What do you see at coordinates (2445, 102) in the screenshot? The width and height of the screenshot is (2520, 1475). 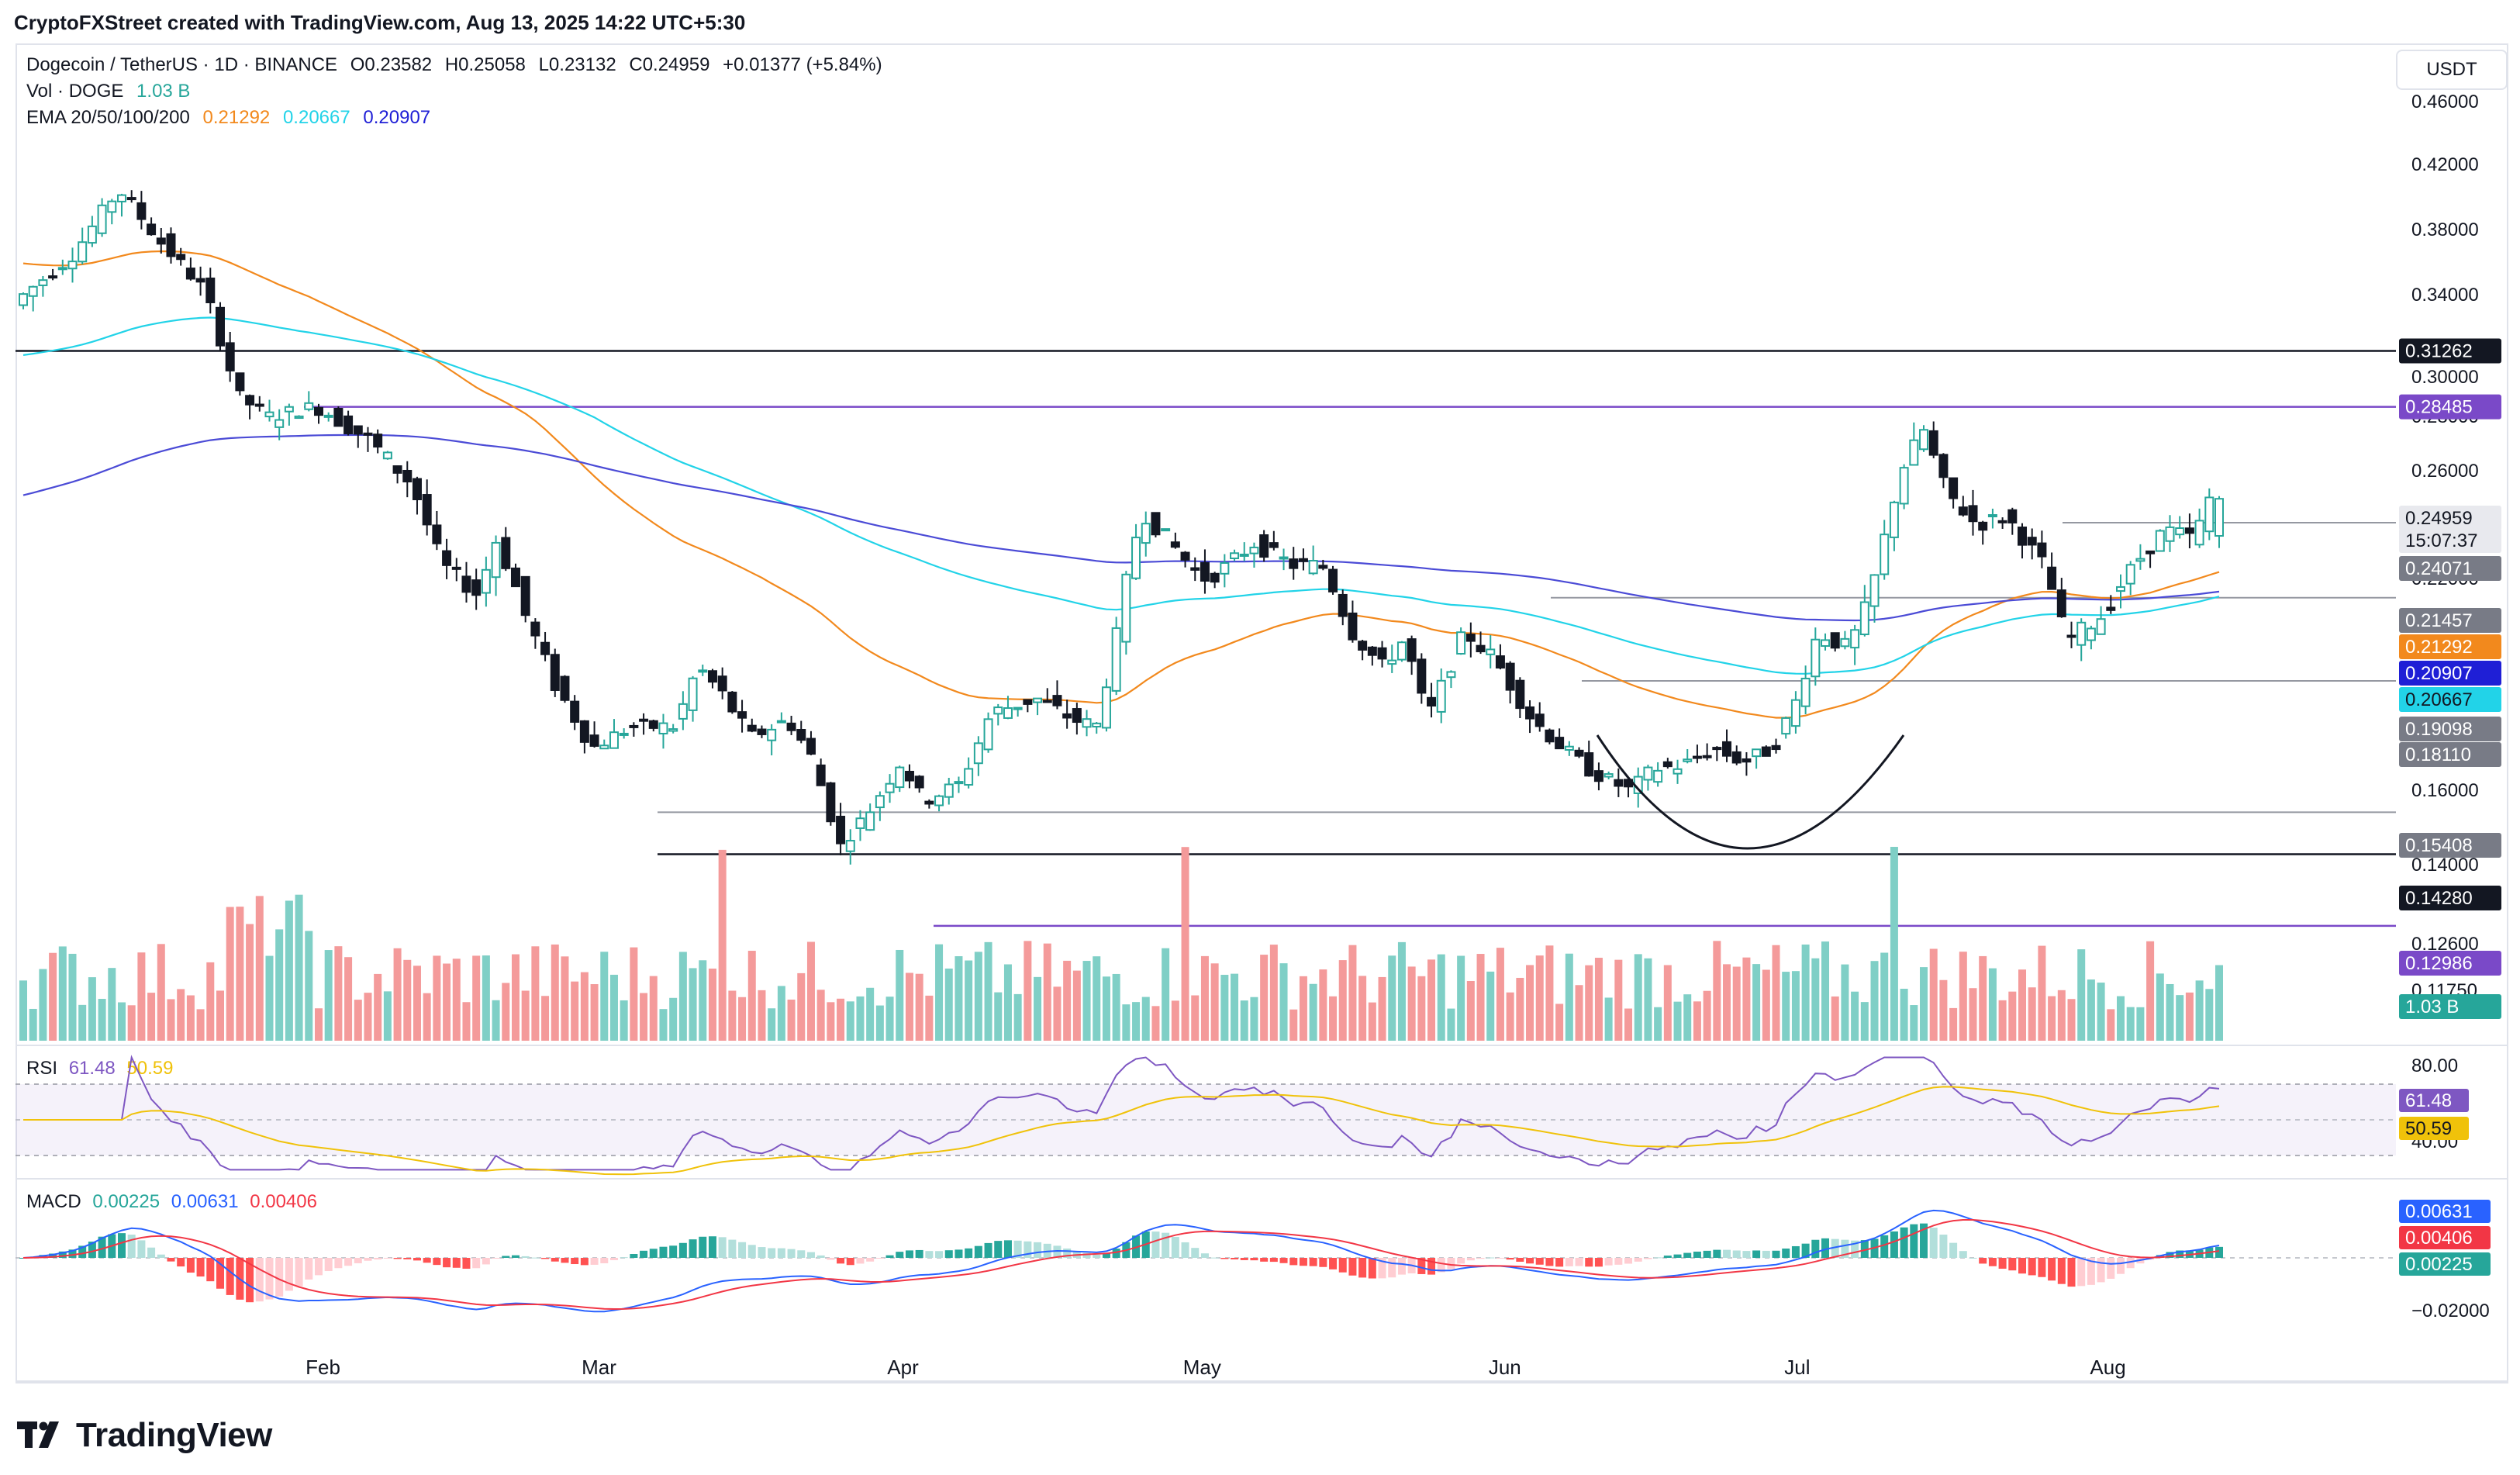 I see `price-tick-label: 0.46000` at bounding box center [2445, 102].